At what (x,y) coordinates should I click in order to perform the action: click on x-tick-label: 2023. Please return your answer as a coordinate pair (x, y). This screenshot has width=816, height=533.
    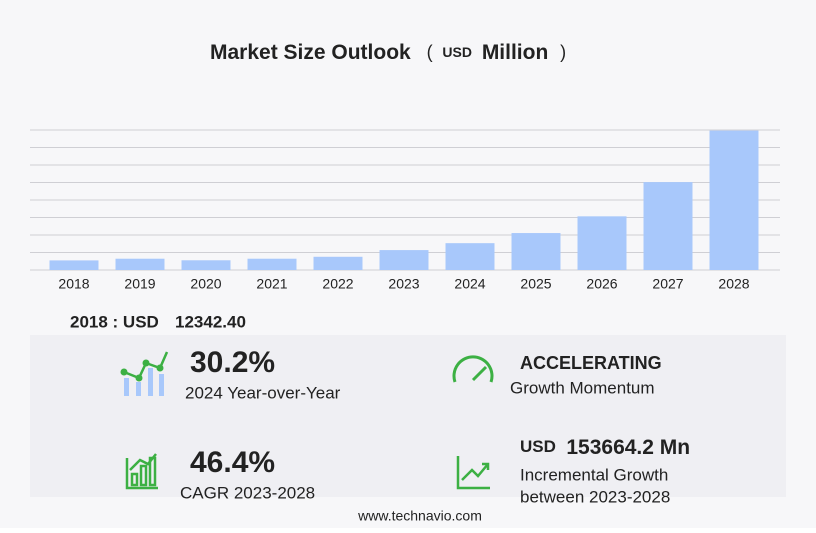
    Looking at the image, I should click on (403, 284).